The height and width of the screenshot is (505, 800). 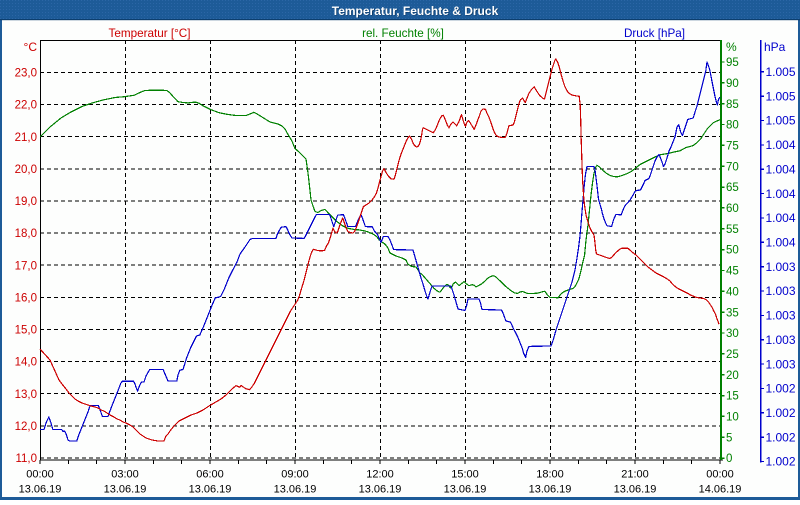 What do you see at coordinates (732, 251) in the screenshot?
I see `svg-text: 50` at bounding box center [732, 251].